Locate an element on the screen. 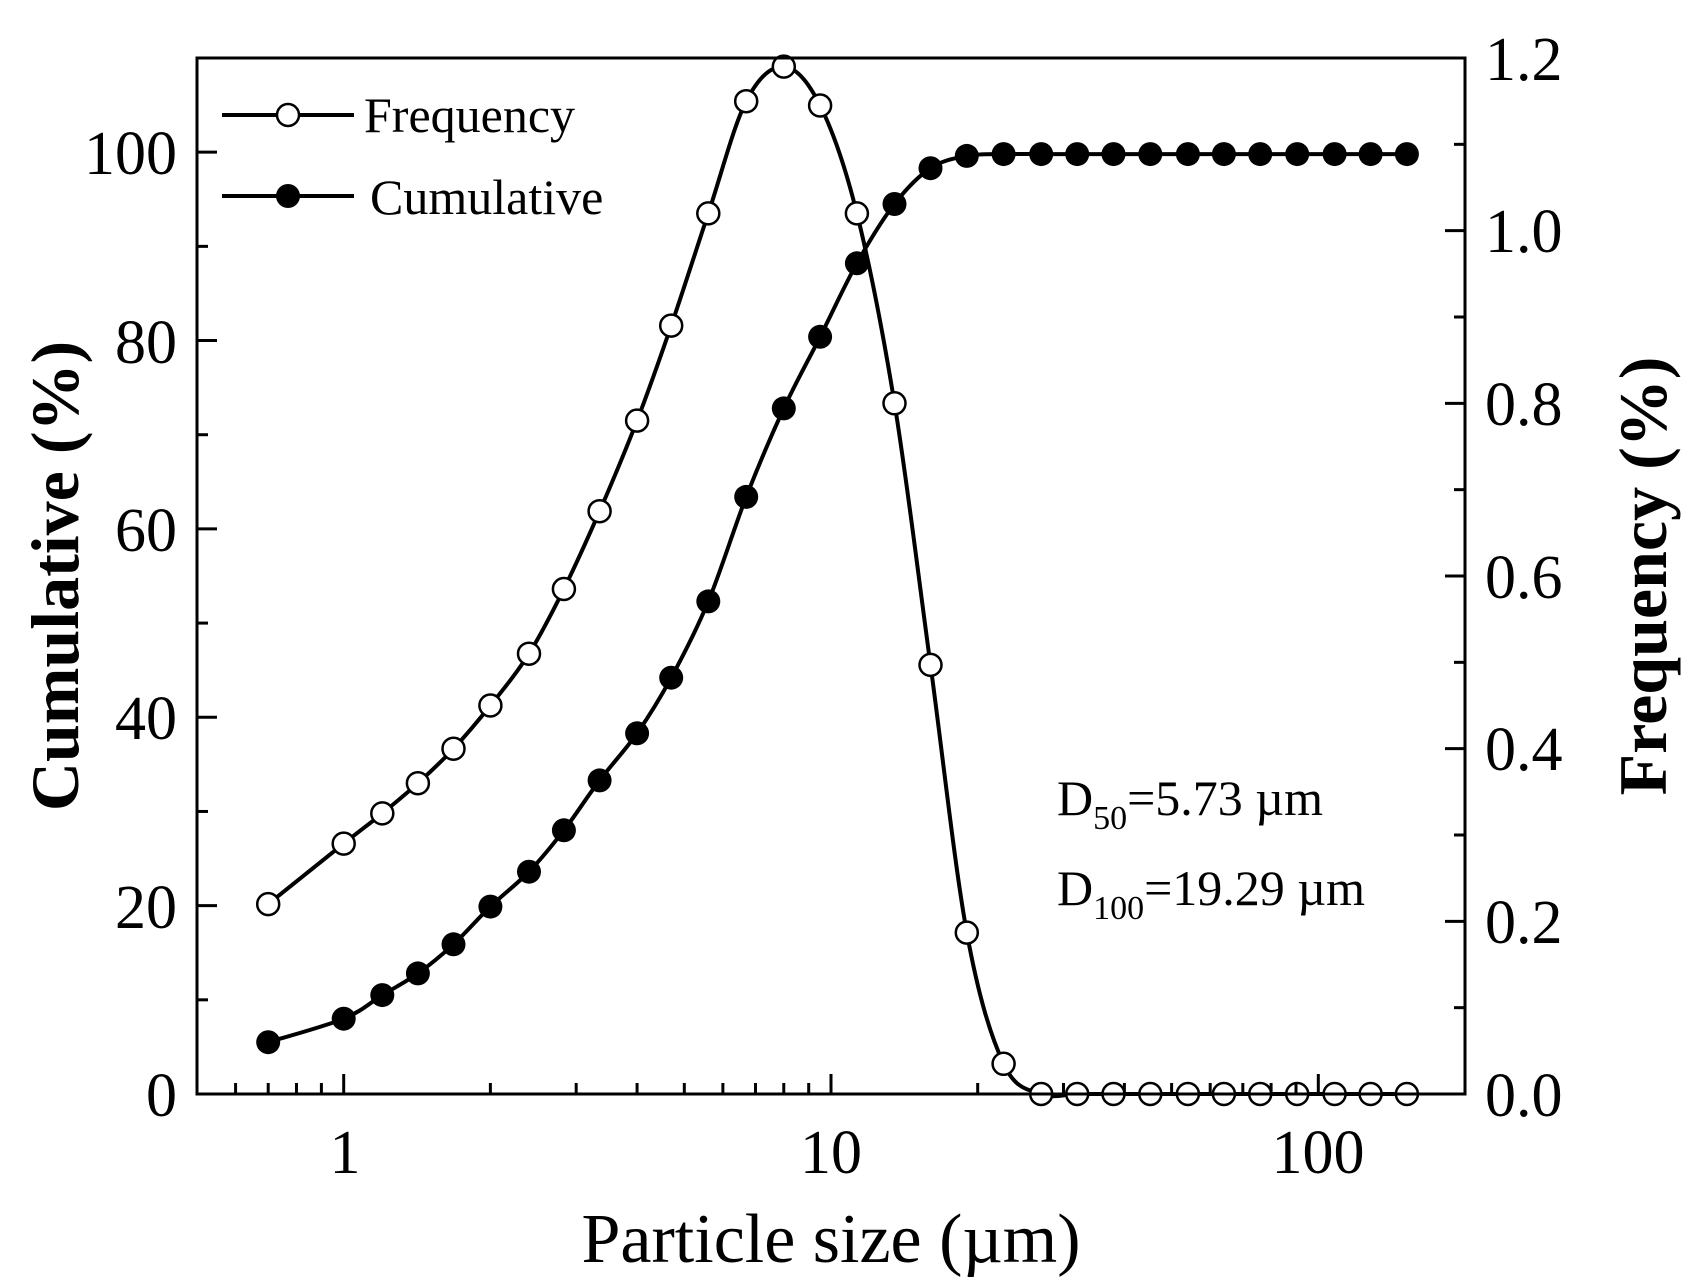 The image size is (1697, 1287). annotation-d100-main: D is located at coordinates (1075, 888).